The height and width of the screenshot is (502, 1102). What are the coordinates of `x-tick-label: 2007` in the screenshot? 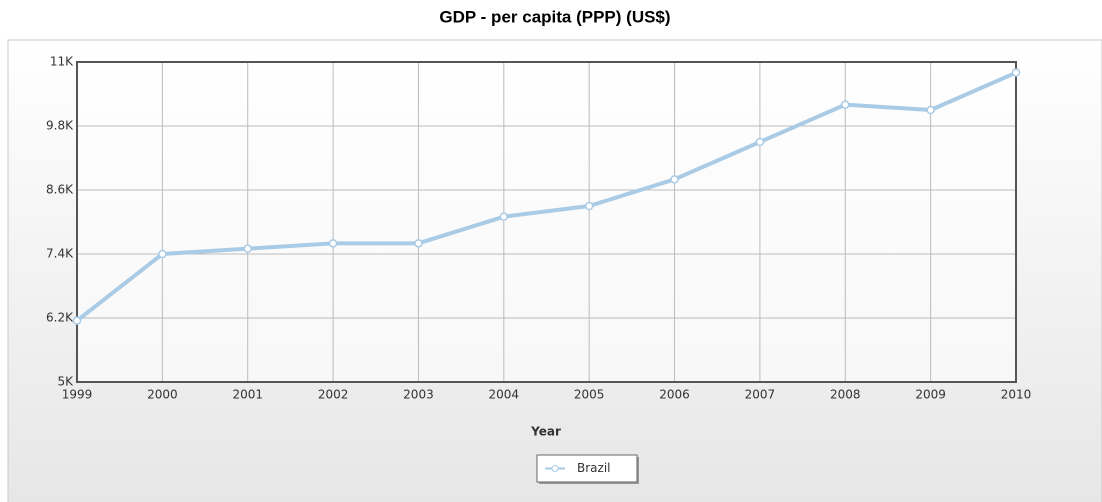 It's located at (760, 395).